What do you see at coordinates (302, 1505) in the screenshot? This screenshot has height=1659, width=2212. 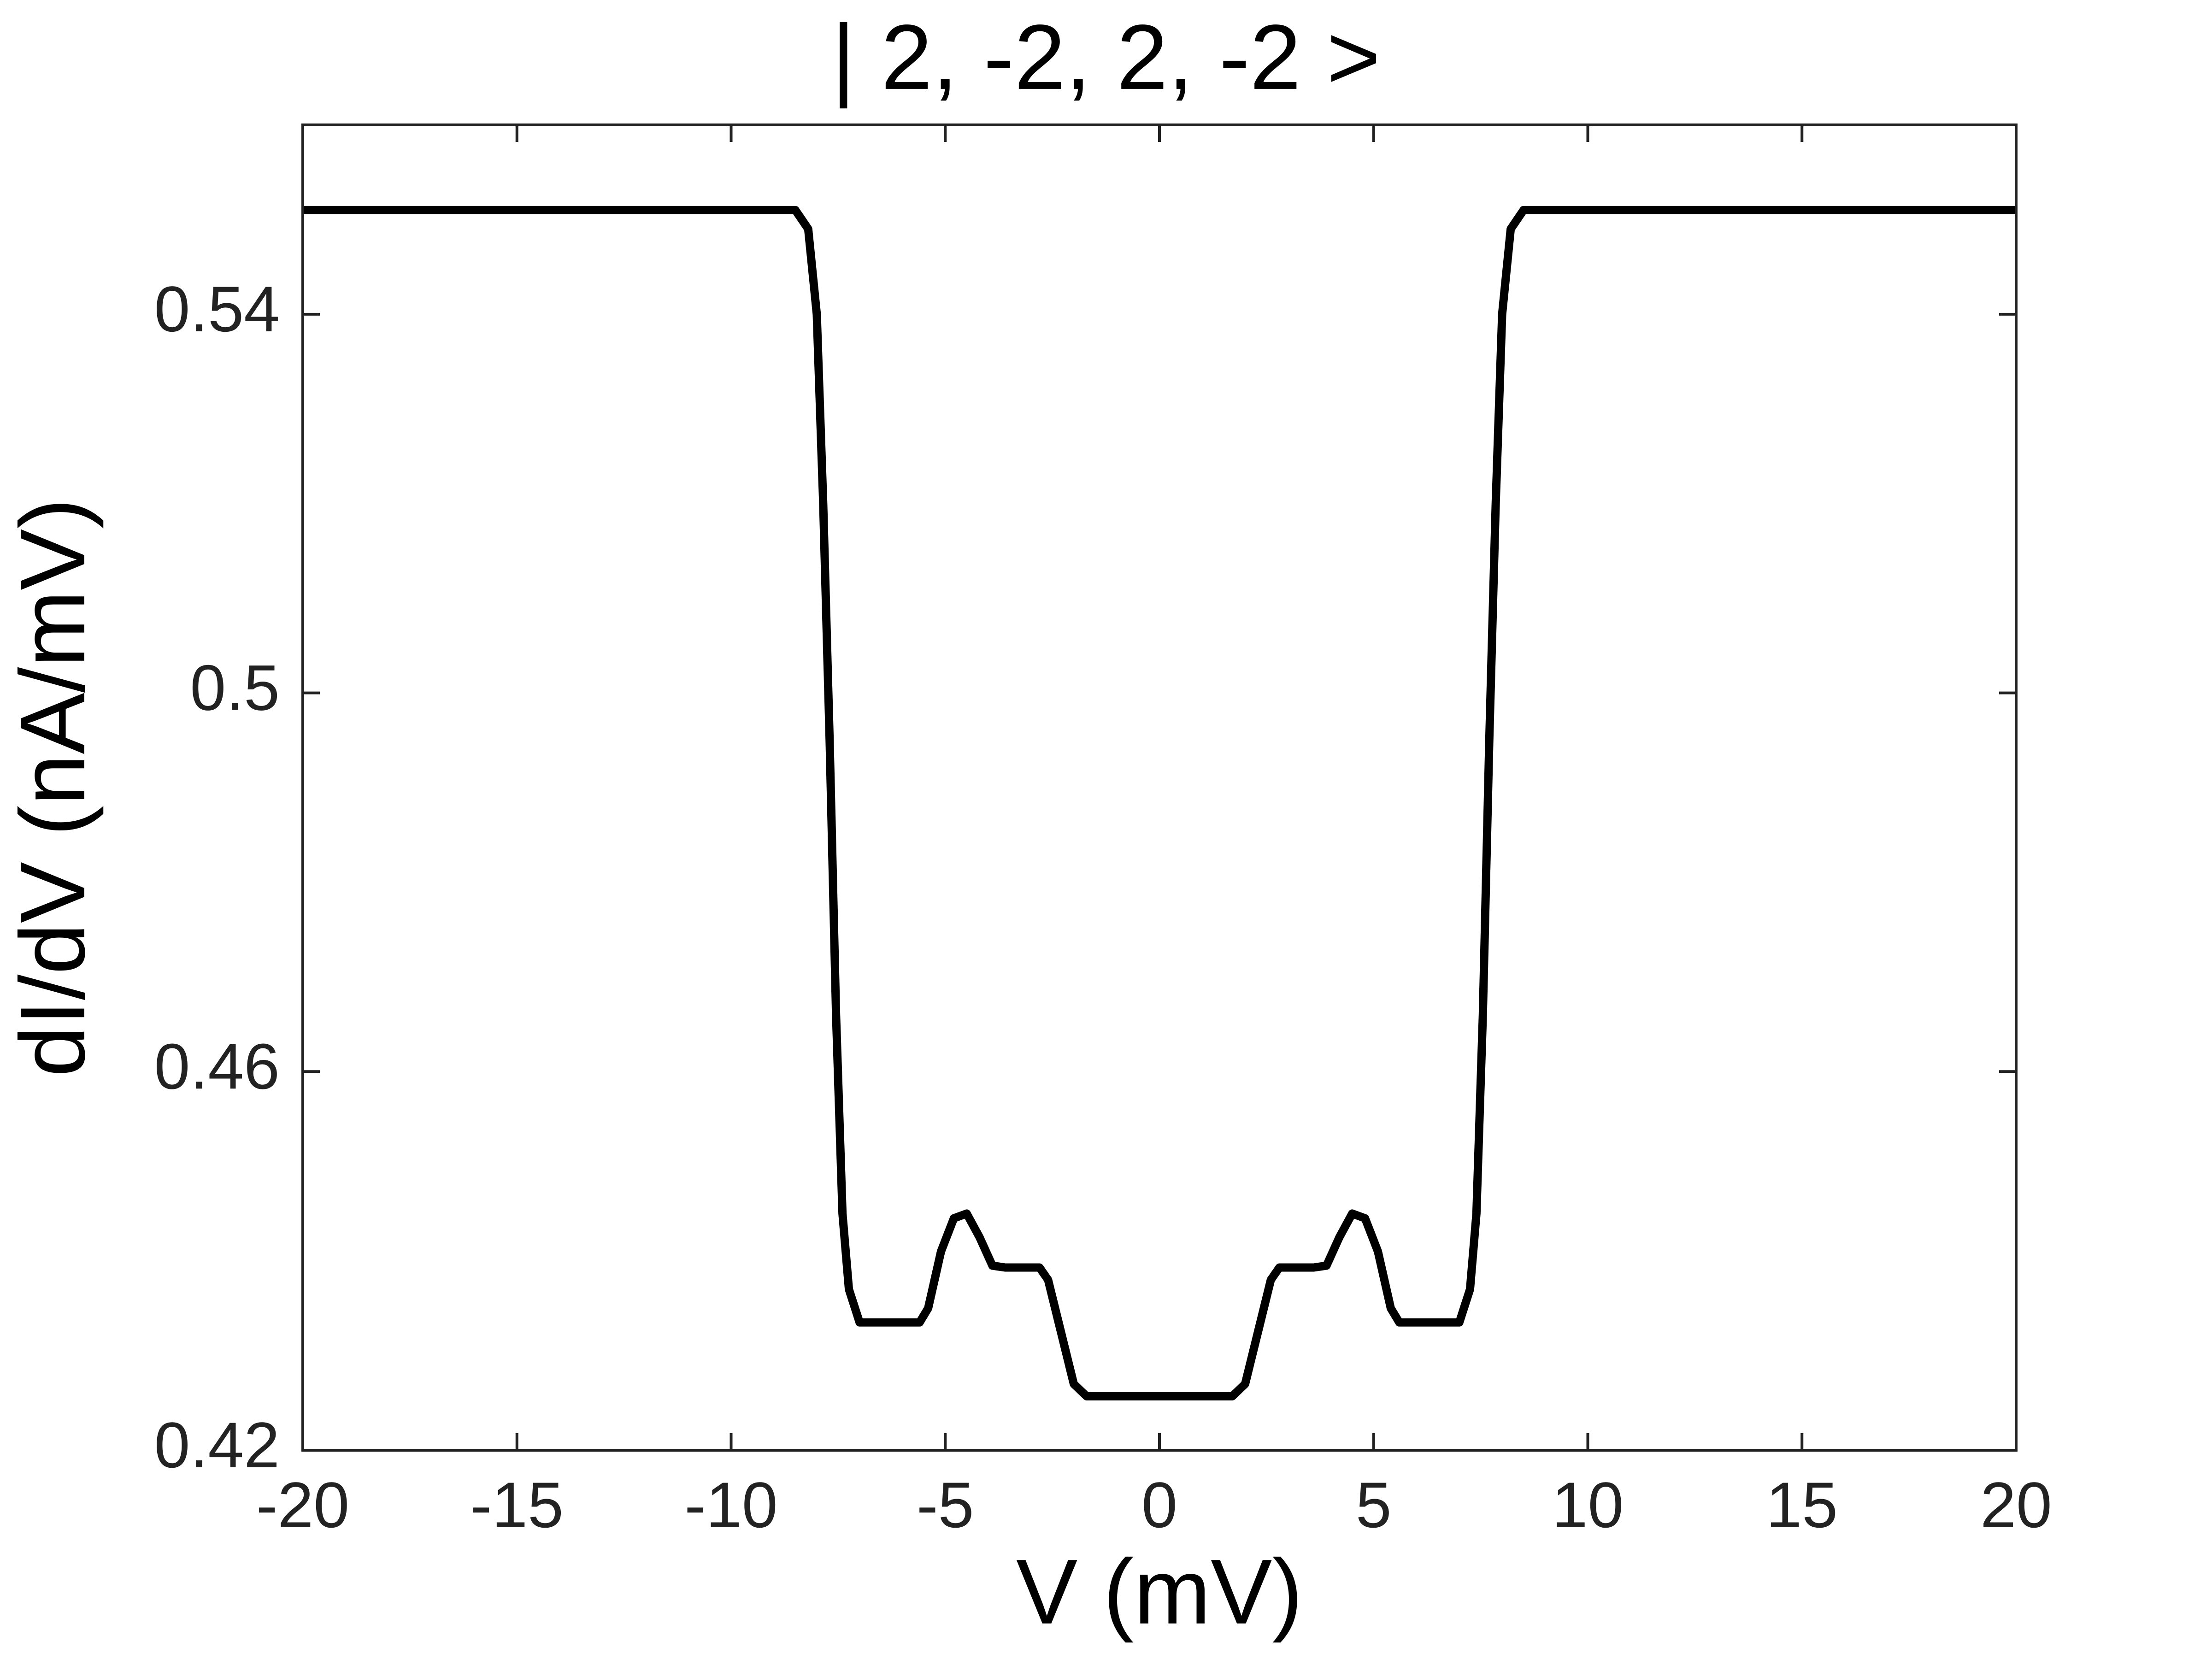 I see `x-tick-label: -20` at bounding box center [302, 1505].